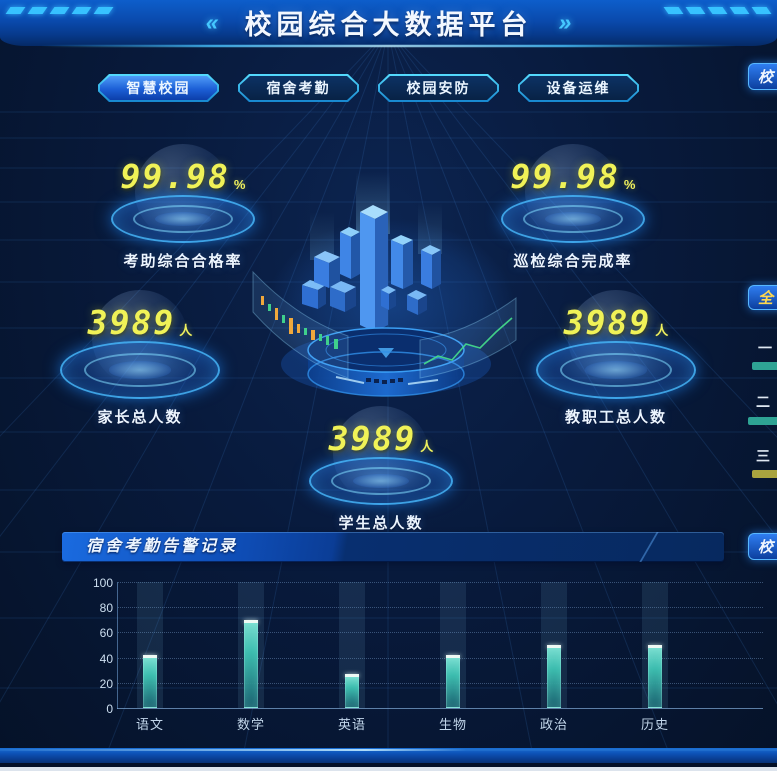  I want to click on stat-label: 巡检综合完成率, so click(573, 261).